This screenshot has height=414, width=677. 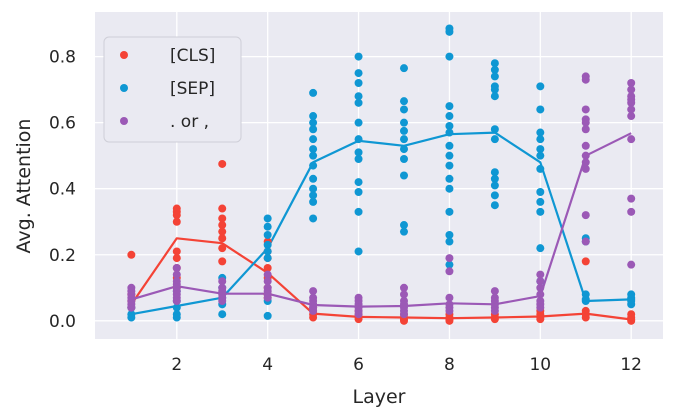 I want to click on legend: [CLS] [SEP] . or ,, so click(x=172, y=89).